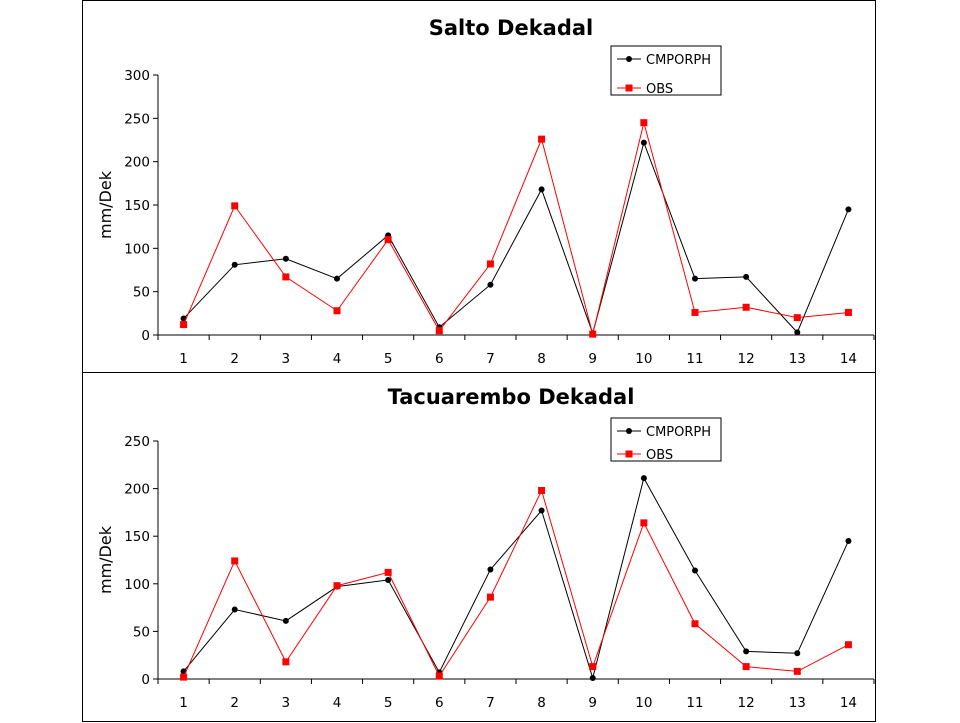 The image size is (960, 723). What do you see at coordinates (797, 359) in the screenshot?
I see `x-tick-label: 13` at bounding box center [797, 359].